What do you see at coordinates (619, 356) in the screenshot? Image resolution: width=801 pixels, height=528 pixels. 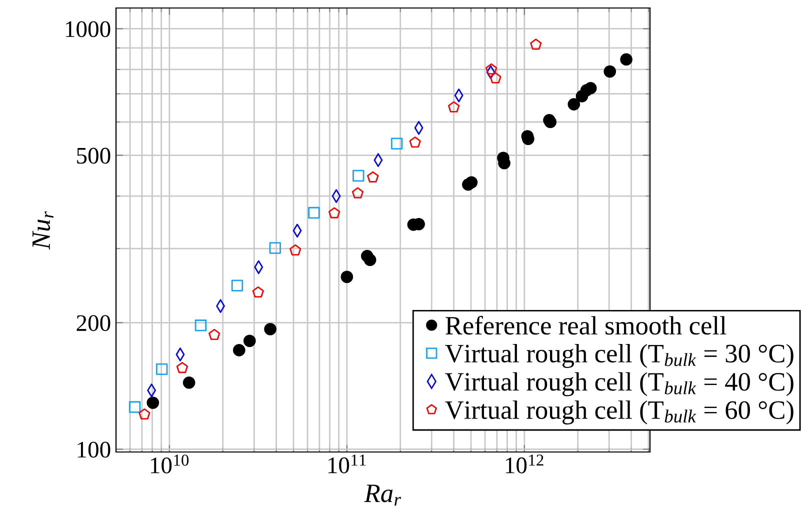 I see `legend-label: Virtual rough cell (T$_{bulk}$ = 30 °C)` at bounding box center [619, 356].